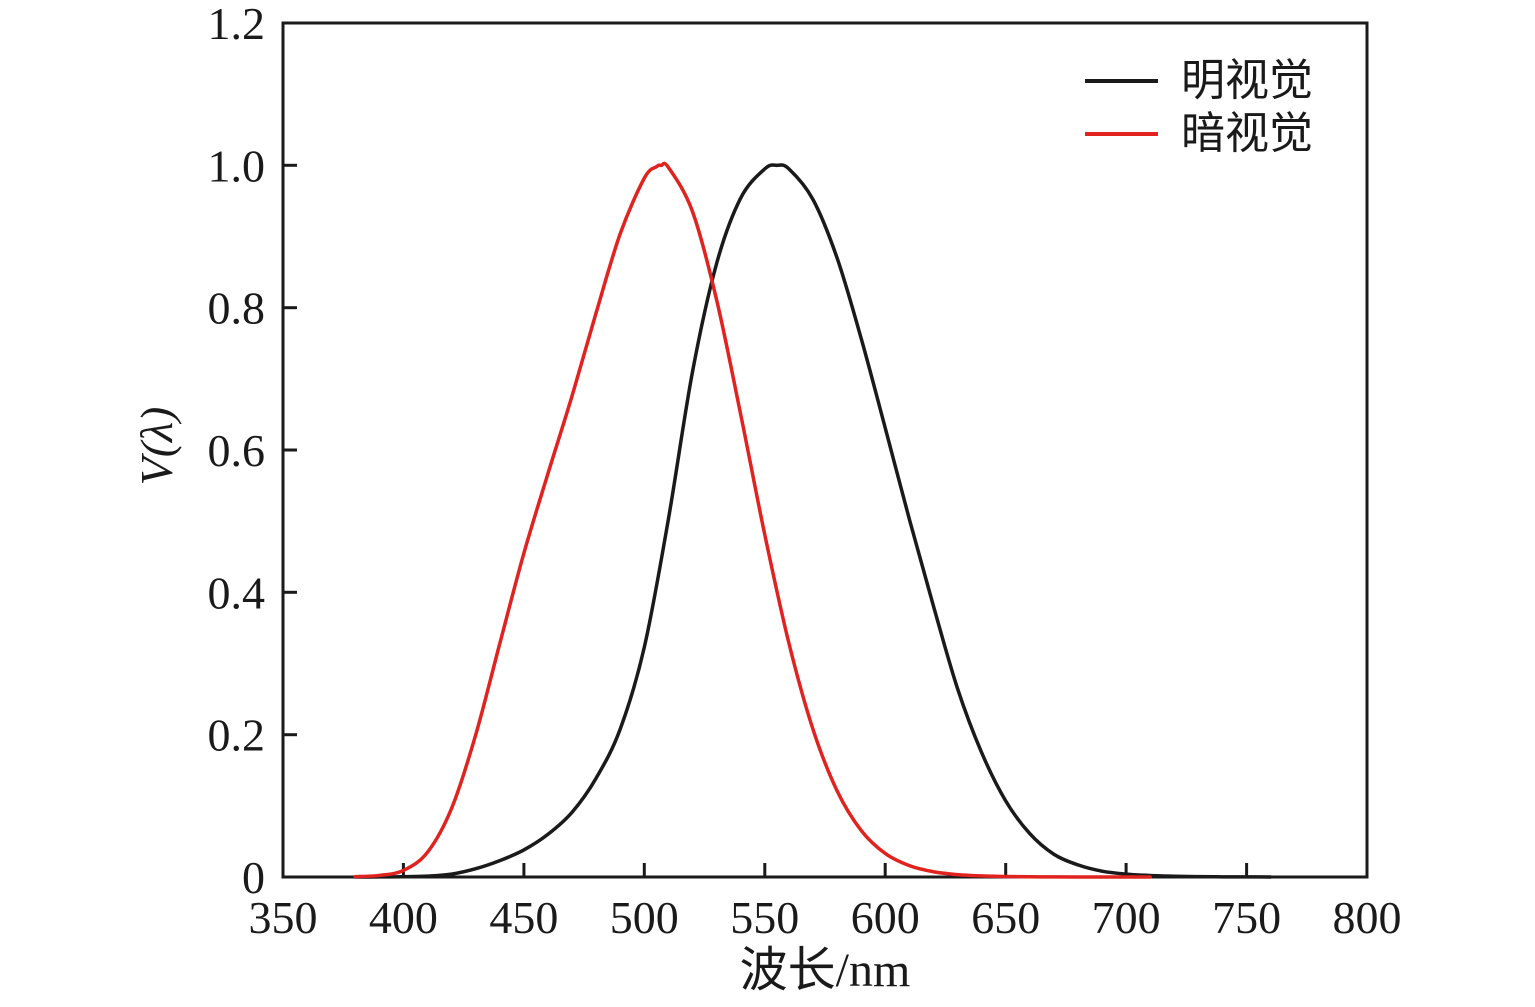 The height and width of the screenshot is (1007, 1535). Describe the element at coordinates (237, 165) in the screenshot. I see `y-tick-label: 1.0` at that location.